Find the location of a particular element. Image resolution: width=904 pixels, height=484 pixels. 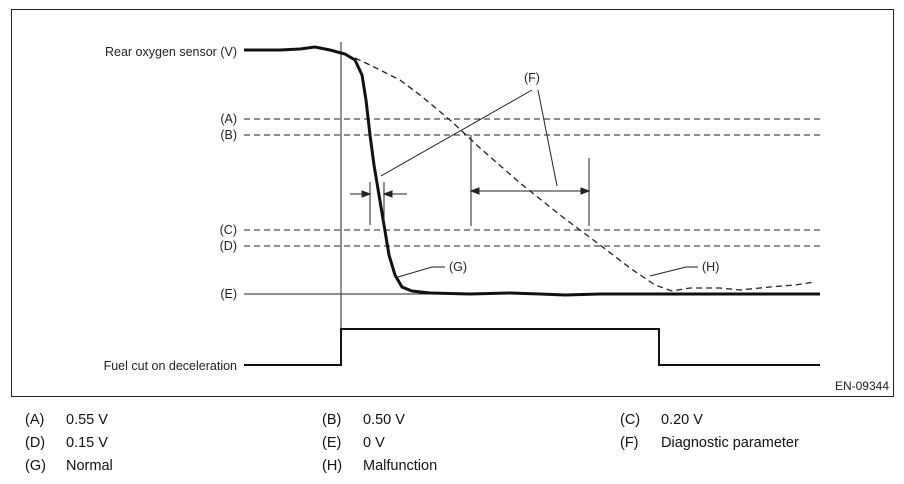

diagnostic-markers is located at coordinates (470, 180).